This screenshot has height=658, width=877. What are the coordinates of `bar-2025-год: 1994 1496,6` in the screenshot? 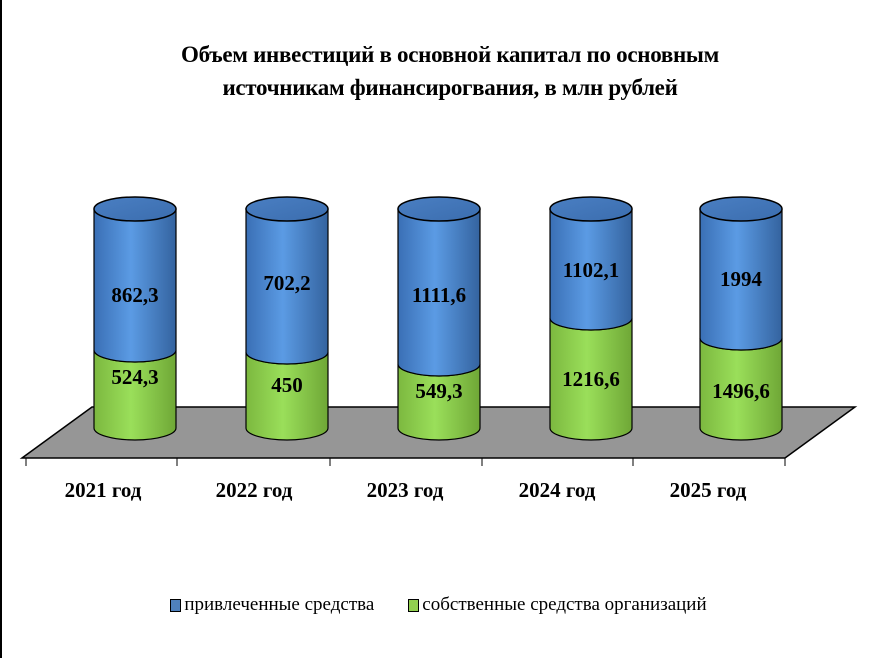 It's located at (741, 318).